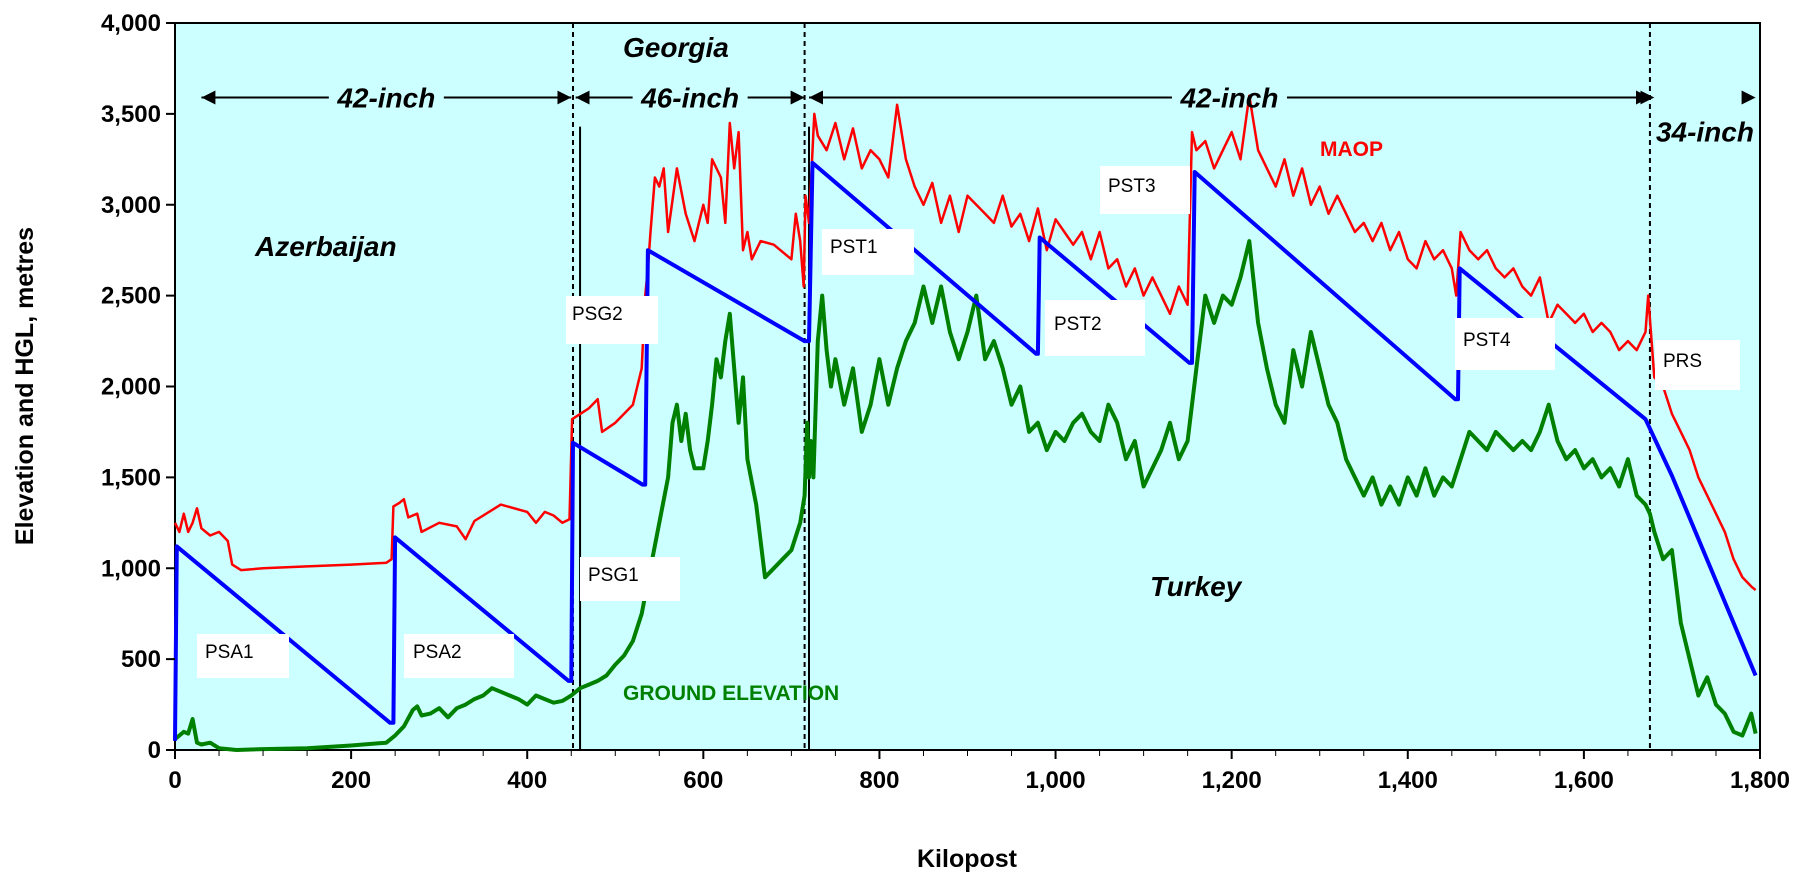 This screenshot has width=1811, height=874. What do you see at coordinates (1584, 780) in the screenshot?
I see `x-tick-label: 1,600` at bounding box center [1584, 780].